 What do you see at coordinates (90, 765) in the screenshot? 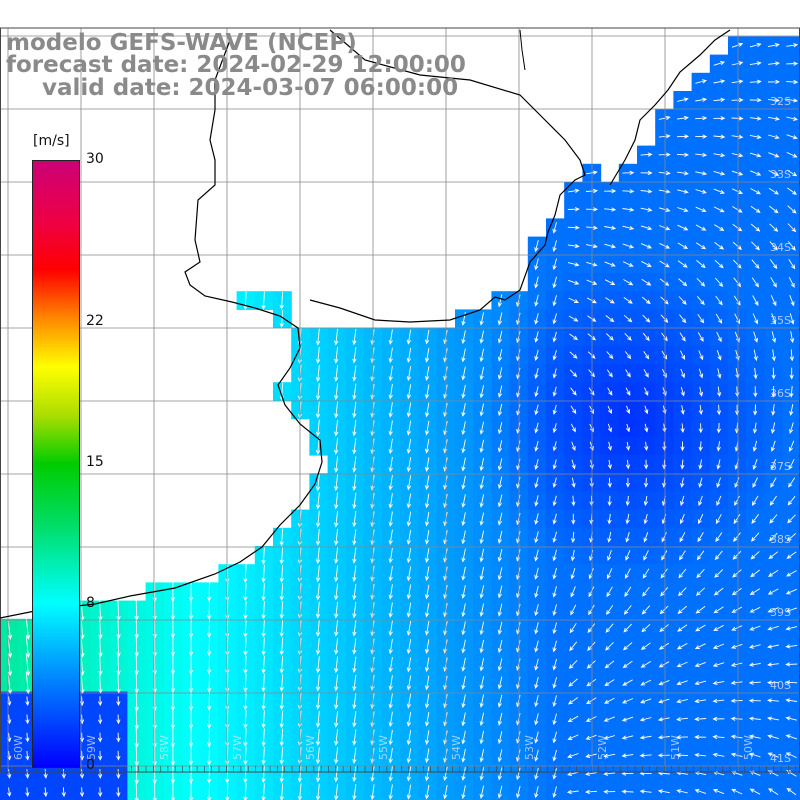
I see `colorbar-tick-label: 0` at bounding box center [90, 765].